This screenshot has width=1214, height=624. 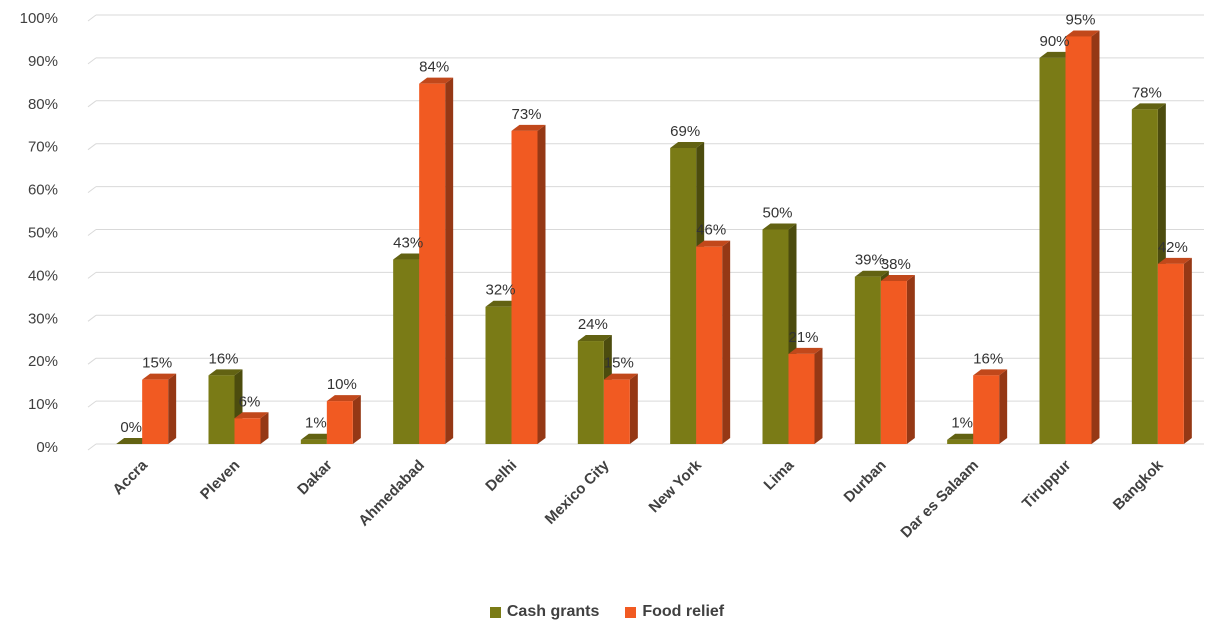 I want to click on legend-item-food-relief: Food relief, so click(x=674, y=612).